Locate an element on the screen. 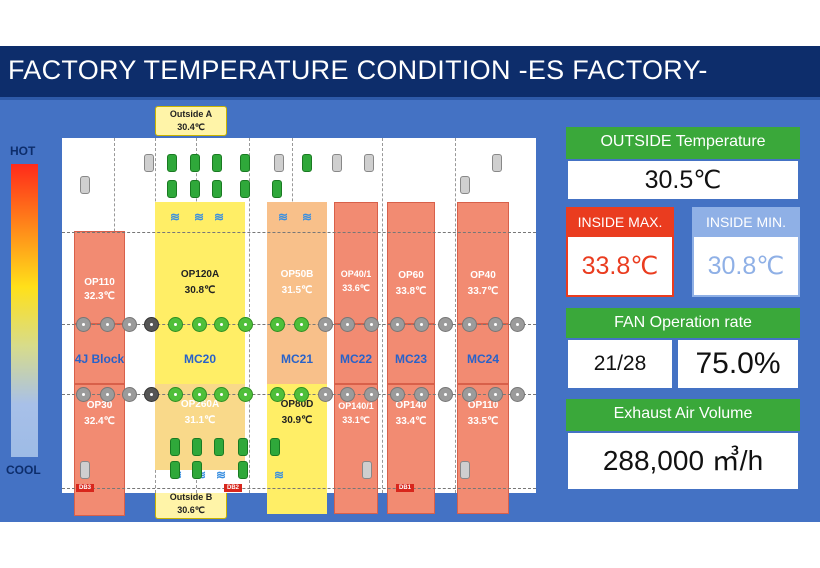 This screenshot has height=568, width=820. zone-temp: 31.1℃ is located at coordinates (200, 420).